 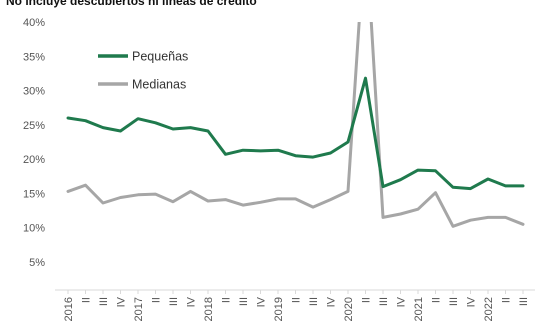 I want to click on x-tick-label: 2019, so click(x=279, y=309).